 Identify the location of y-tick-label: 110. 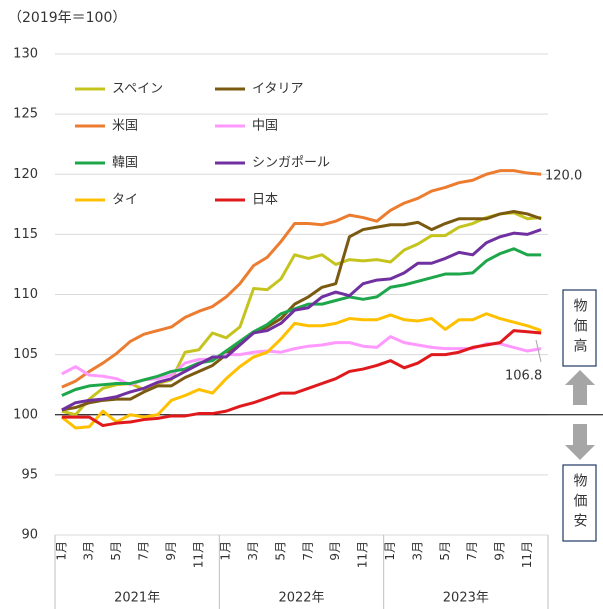
(25, 294).